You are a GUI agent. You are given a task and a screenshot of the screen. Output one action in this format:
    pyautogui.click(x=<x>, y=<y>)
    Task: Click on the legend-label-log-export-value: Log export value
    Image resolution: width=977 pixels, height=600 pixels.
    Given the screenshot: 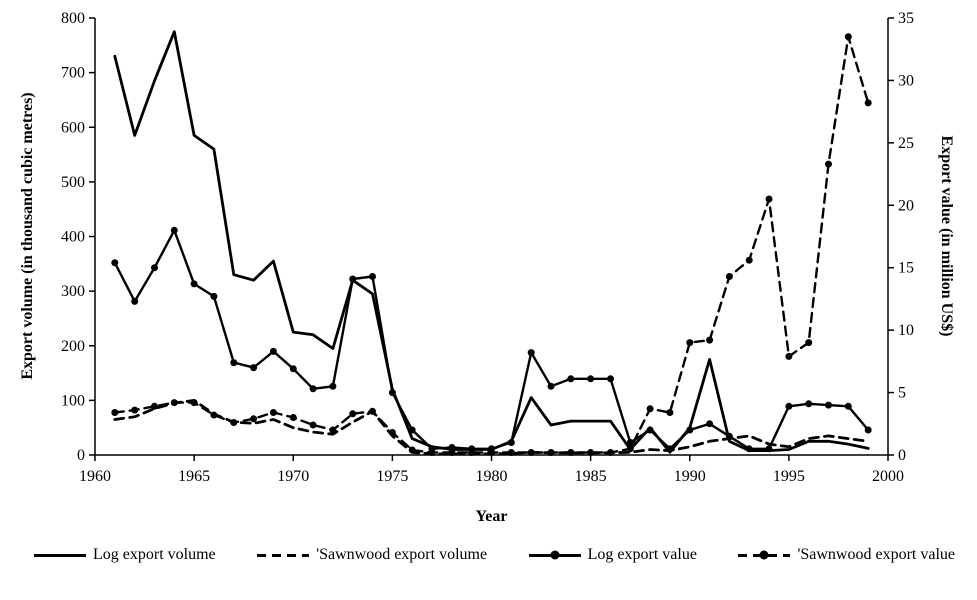 What is the action you would take?
    pyautogui.click(x=642, y=554)
    